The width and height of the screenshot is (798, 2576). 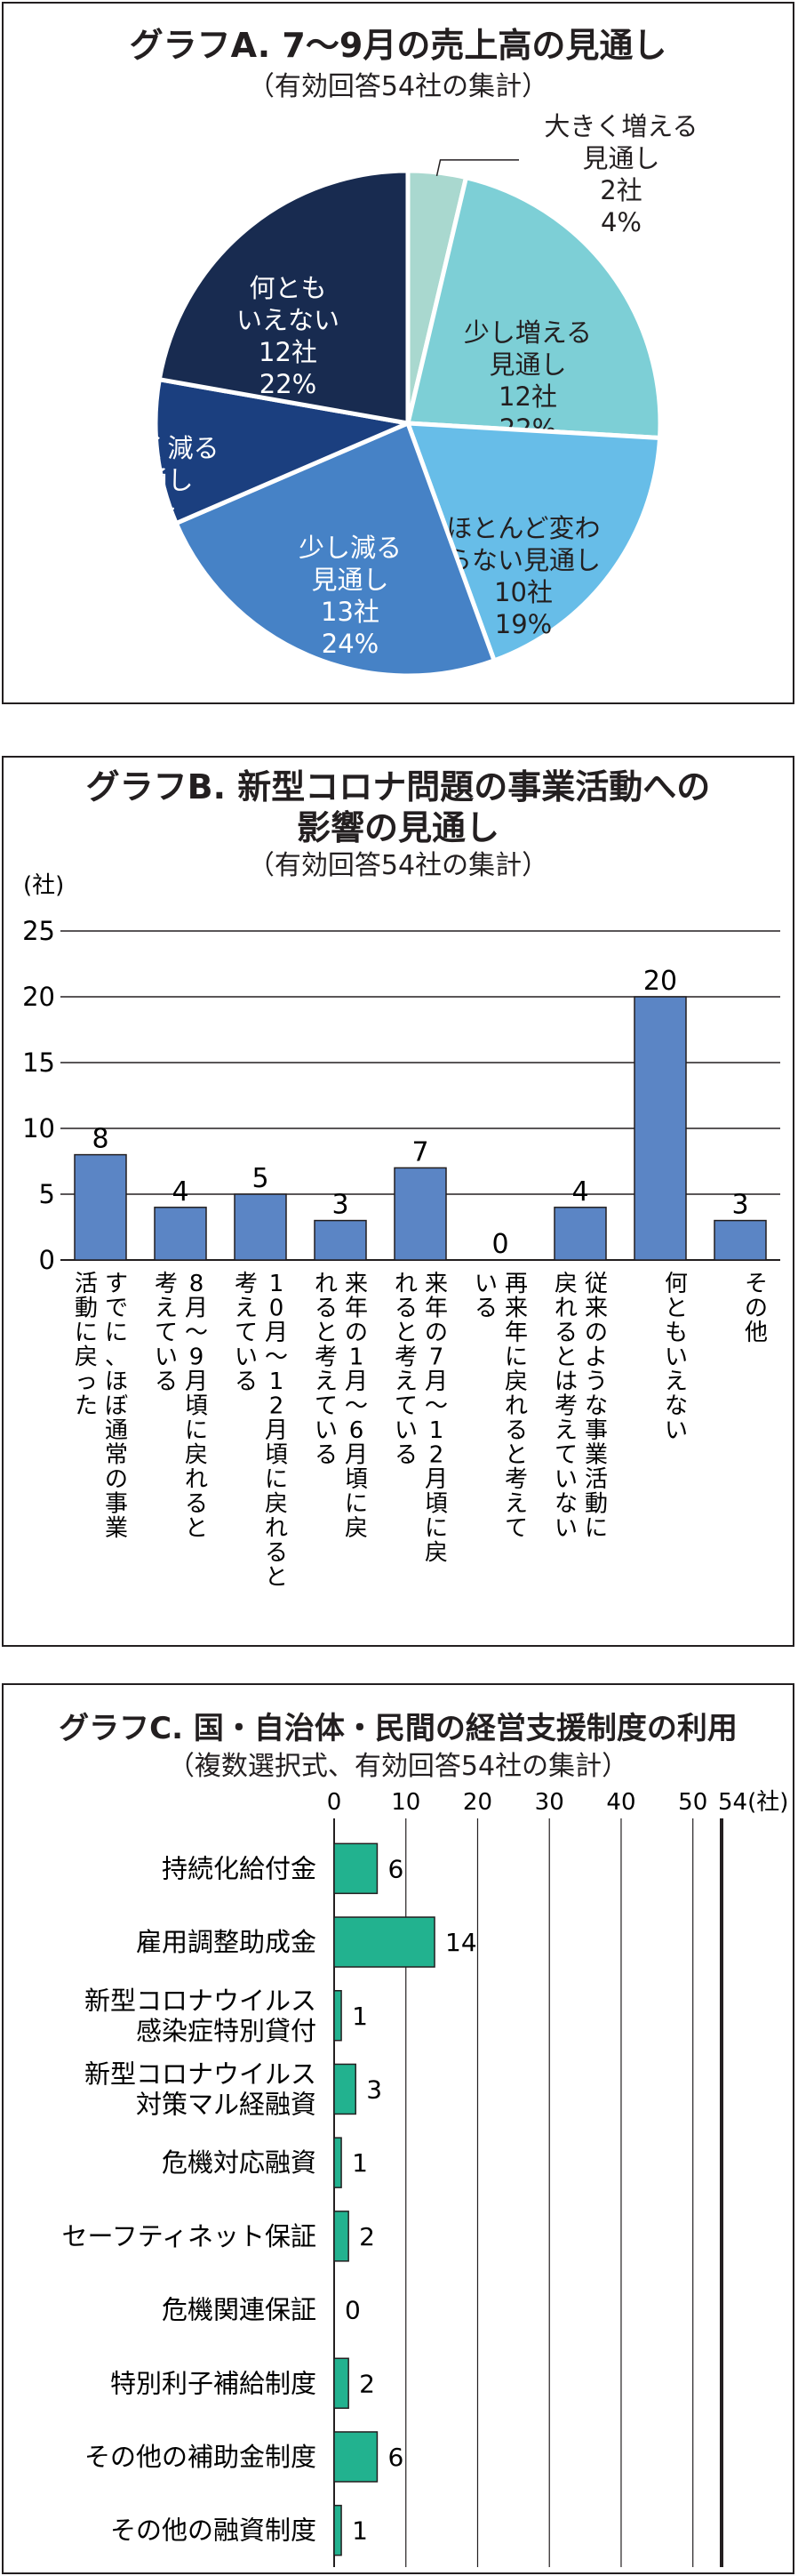 What do you see at coordinates (621, 222) in the screenshot?
I see `pie-label-text: 4%` at bounding box center [621, 222].